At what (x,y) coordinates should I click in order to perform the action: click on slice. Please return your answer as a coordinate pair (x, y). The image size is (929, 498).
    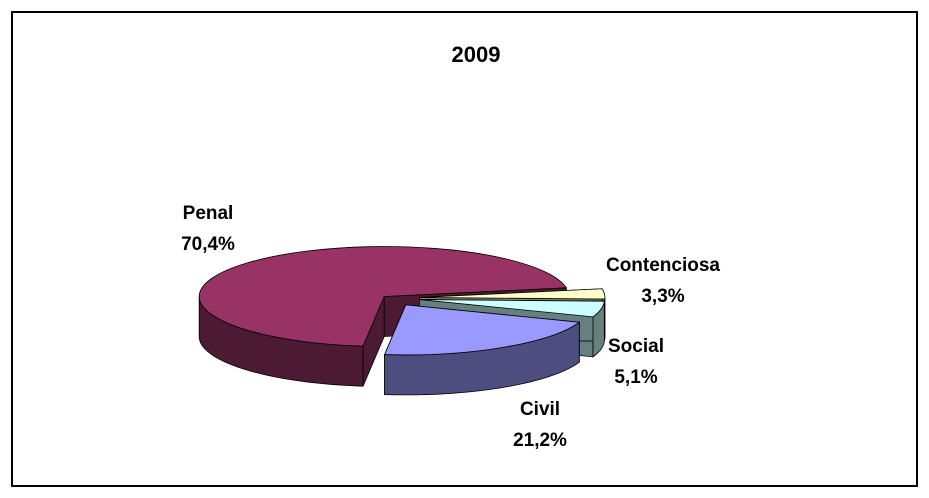
    Looking at the image, I should click on (482, 350).